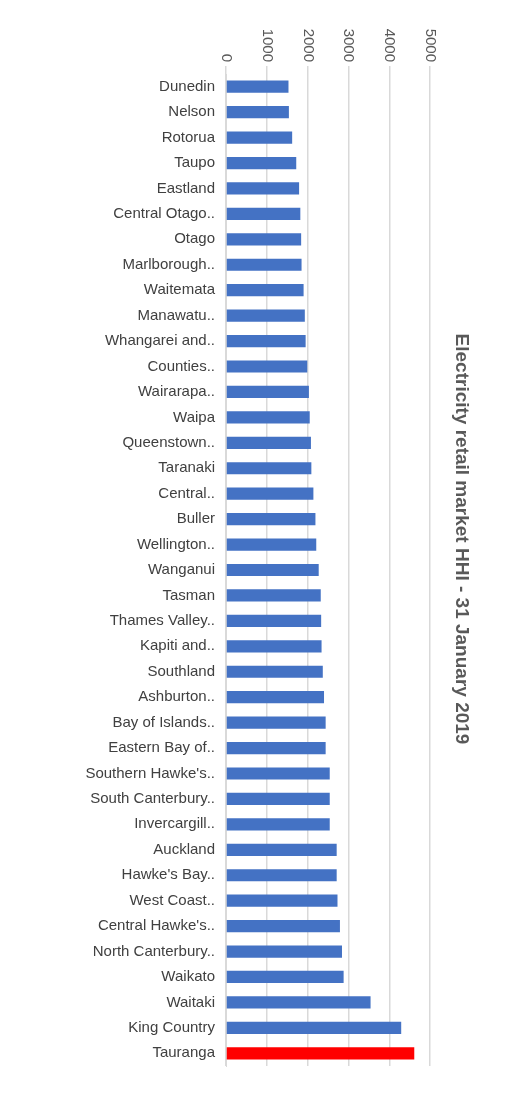 This screenshot has height=1096, width=517. I want to click on y-tick-label: Dunedin, so click(187, 85).